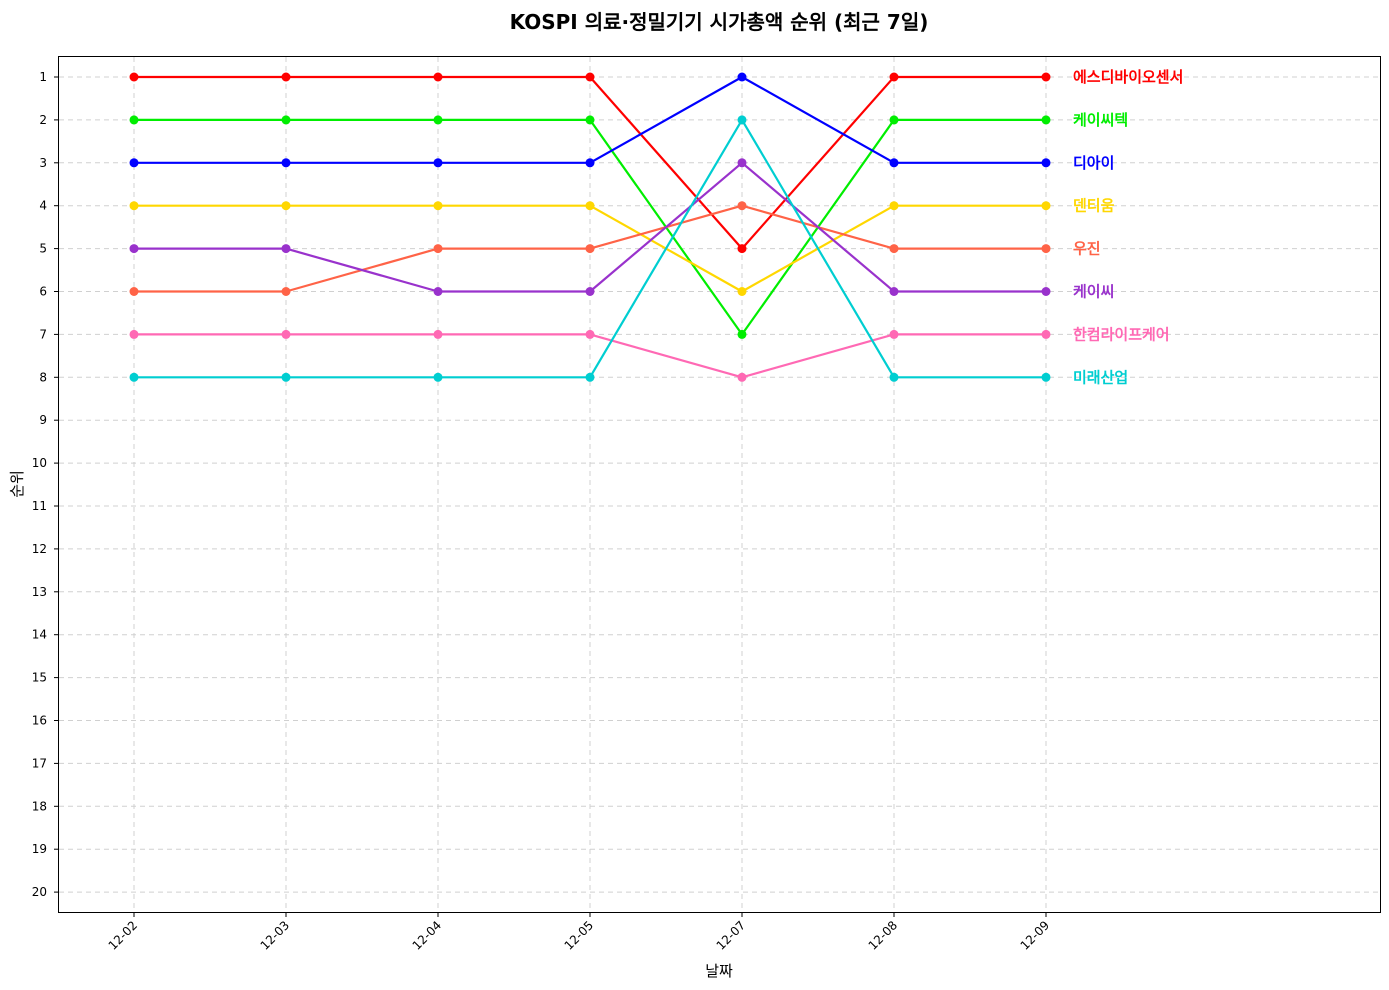 This screenshot has width=1389, height=990. I want to click on series-label: 우진, so click(1087, 249).